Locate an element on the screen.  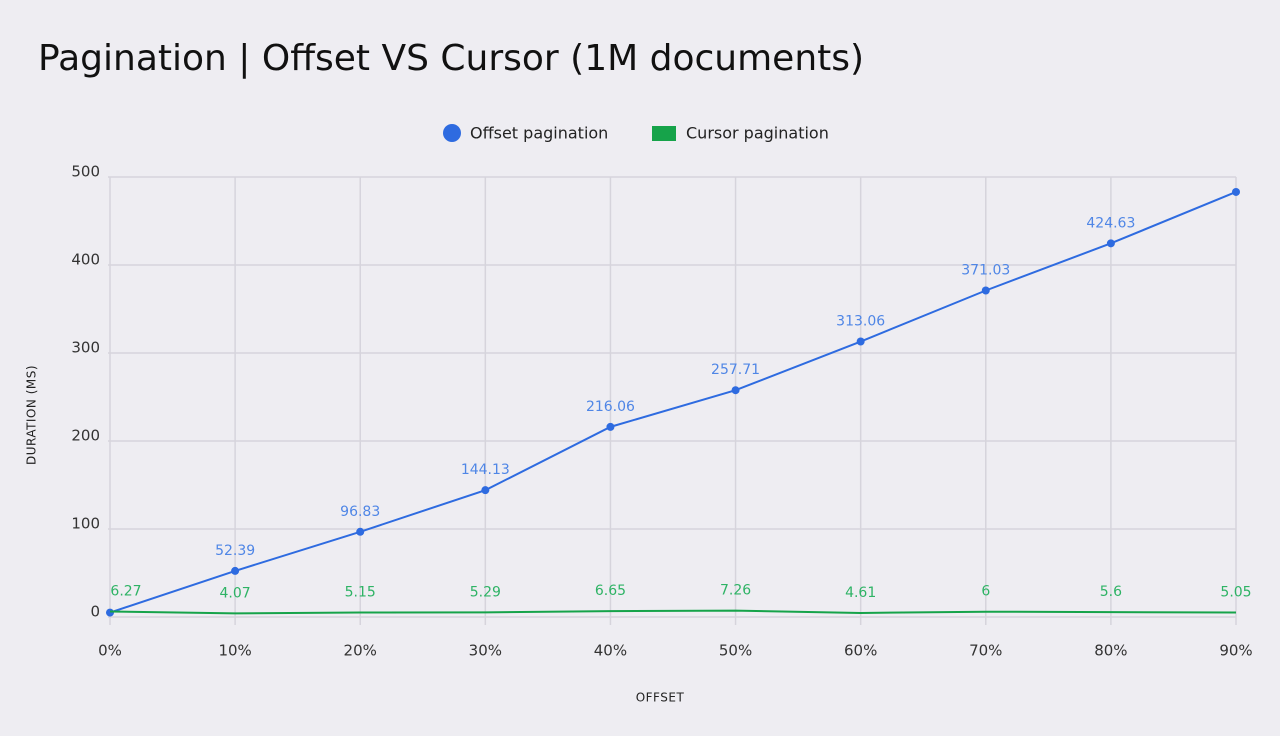
data-label: 4.61 is located at coordinates (860, 593).